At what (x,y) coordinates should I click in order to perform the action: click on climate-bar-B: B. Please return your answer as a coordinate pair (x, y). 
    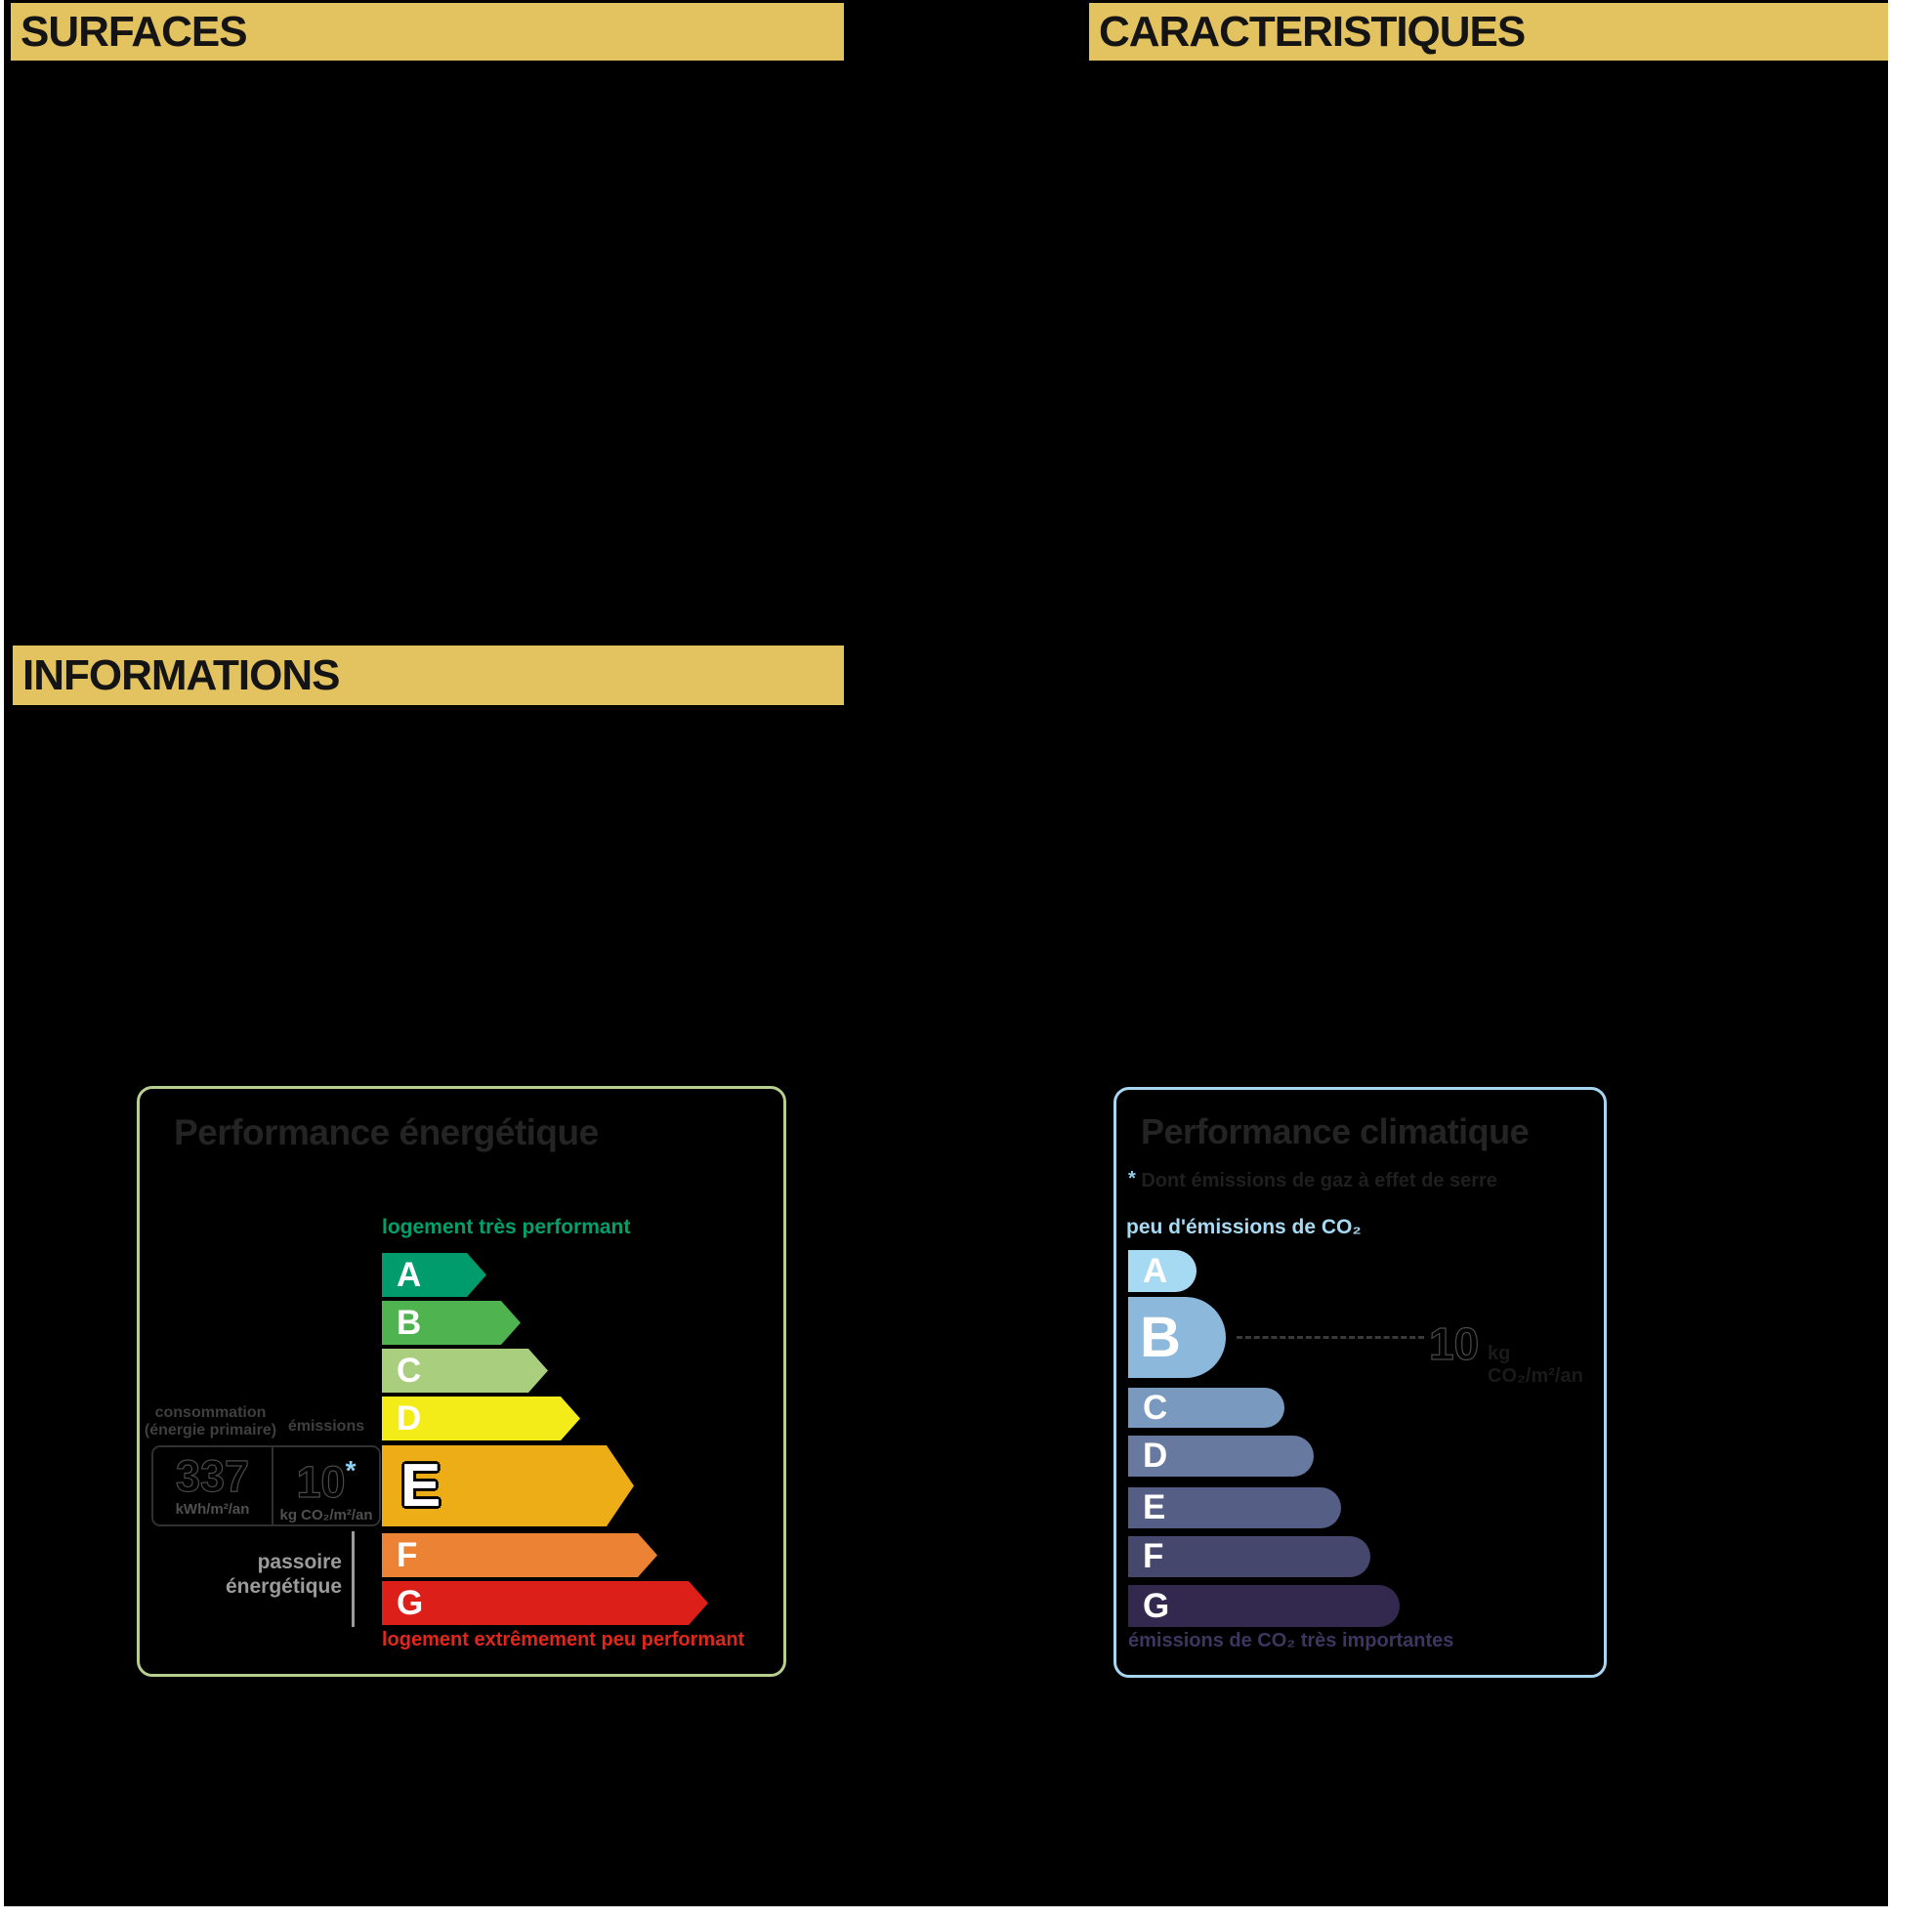
    Looking at the image, I should click on (1177, 1337).